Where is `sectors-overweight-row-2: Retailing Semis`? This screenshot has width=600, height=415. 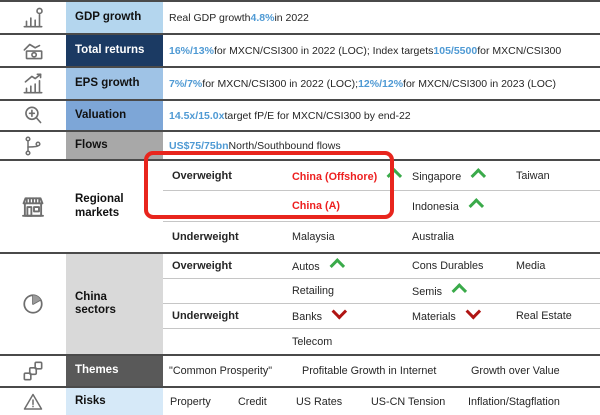
sectors-overweight-row-2: Retailing Semis is located at coordinates (381, 291).